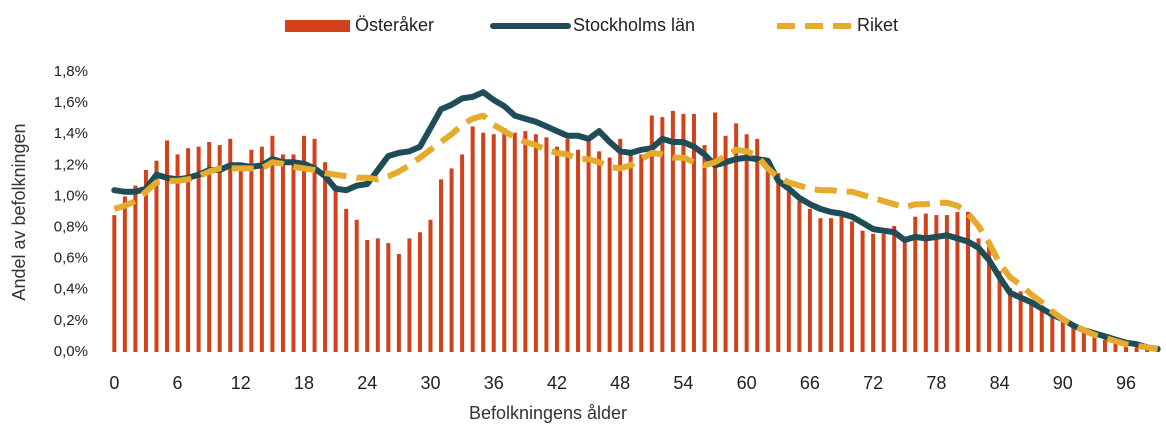 Image resolution: width=1166 pixels, height=430 pixels. What do you see at coordinates (71, 102) in the screenshot?
I see `y-tick-label: 1,6%` at bounding box center [71, 102].